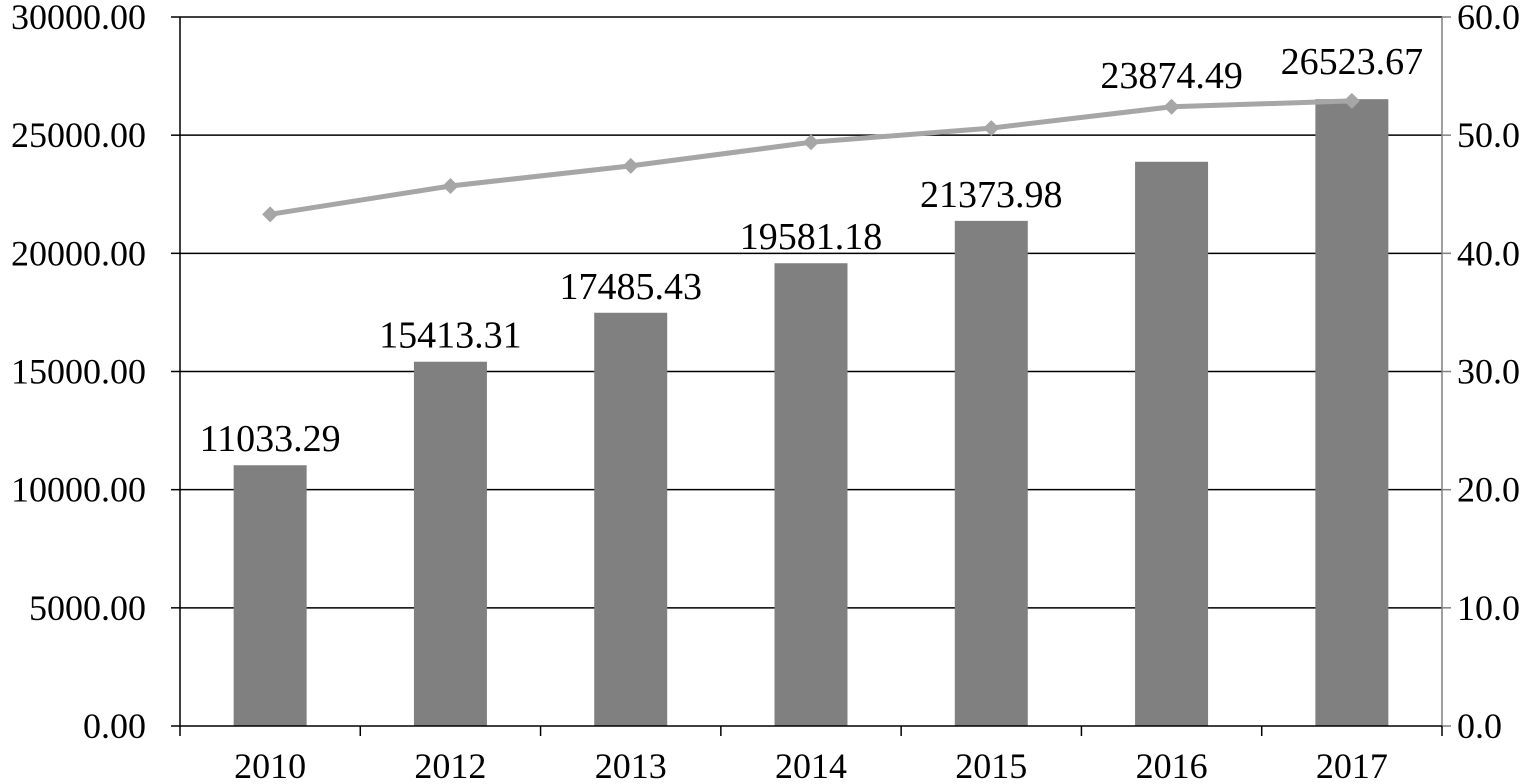 This screenshot has height=784, width=1536. What do you see at coordinates (1171, 76) in the screenshot?
I see `bar-data-label: 23874.49` at bounding box center [1171, 76].